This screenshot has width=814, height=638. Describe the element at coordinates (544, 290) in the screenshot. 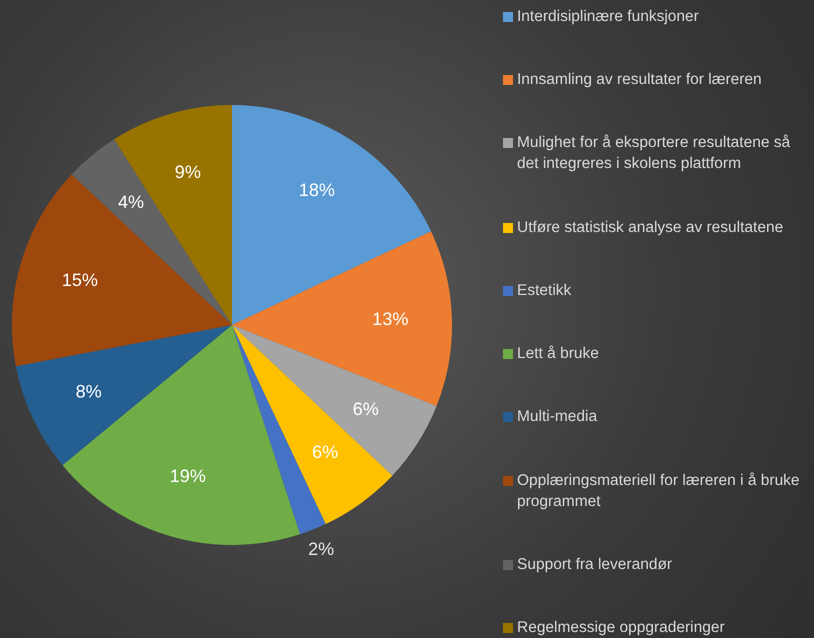

I see `legend-label: Estetikk` at that location.